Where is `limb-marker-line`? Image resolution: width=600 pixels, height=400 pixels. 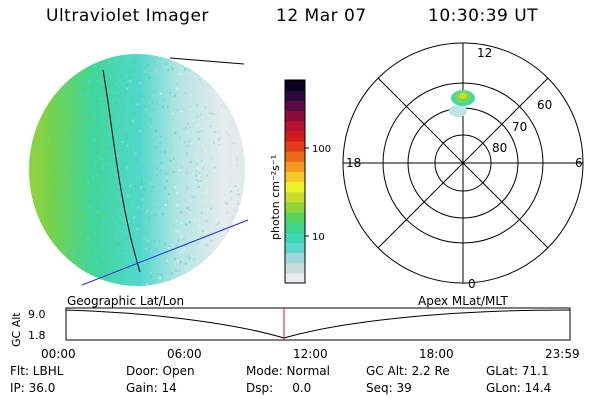
limb-marker-line is located at coordinates (207, 61).